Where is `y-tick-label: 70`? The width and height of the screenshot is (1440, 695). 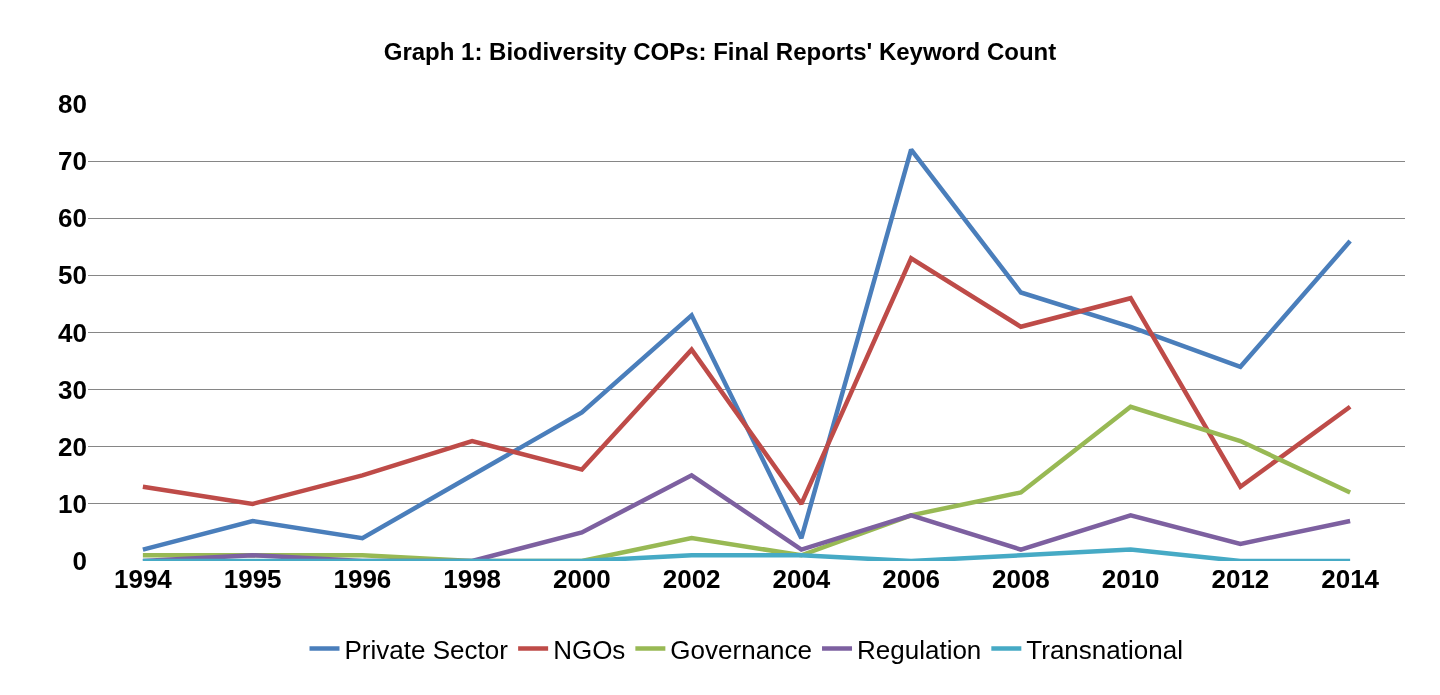 y-tick-label: 70 is located at coordinates (72, 161).